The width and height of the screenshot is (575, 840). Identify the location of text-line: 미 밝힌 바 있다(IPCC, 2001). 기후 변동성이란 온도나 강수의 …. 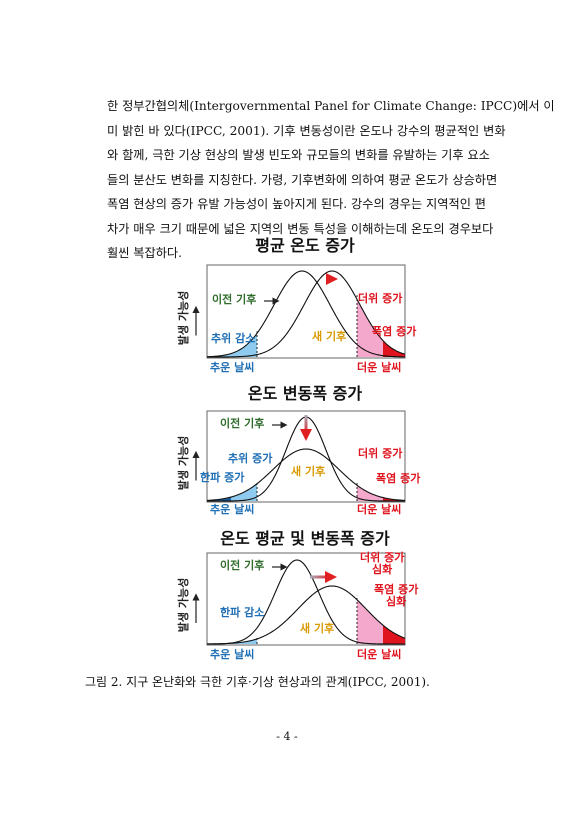
(306, 130).